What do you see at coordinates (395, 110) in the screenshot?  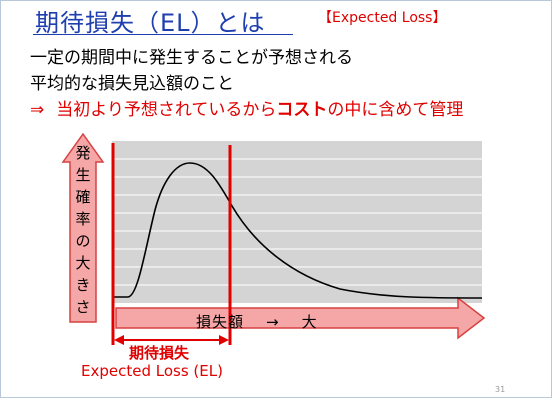 I see `conclusion-text-after: の中に含めて管理` at bounding box center [395, 110].